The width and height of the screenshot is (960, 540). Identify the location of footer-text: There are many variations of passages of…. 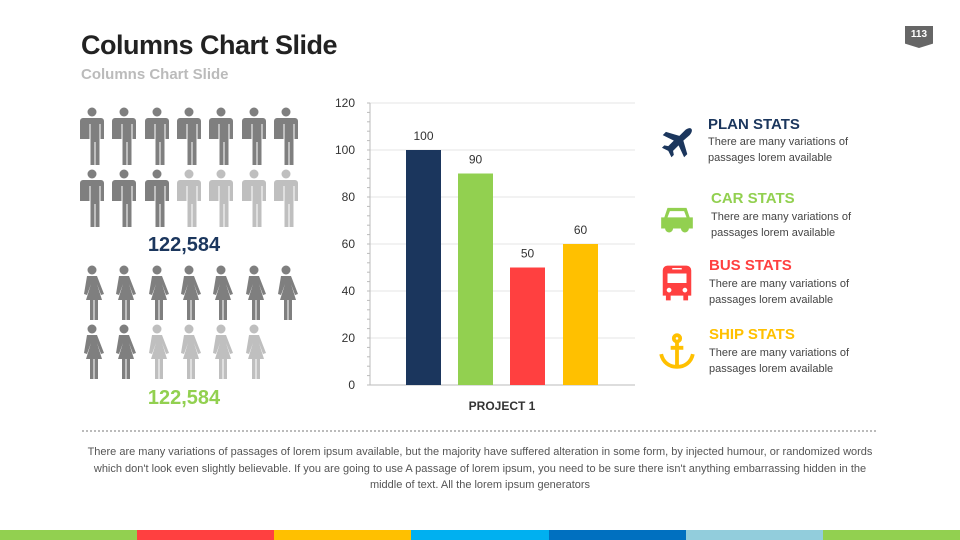
(480, 468).